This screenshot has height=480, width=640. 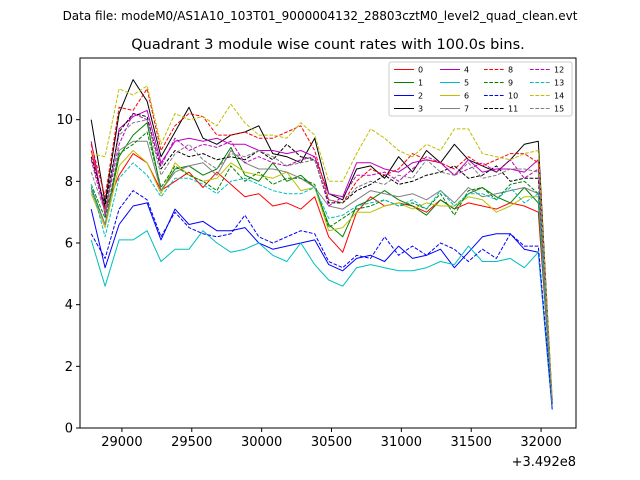 I want to click on x-tick-label: 30500, so click(x=331, y=442).